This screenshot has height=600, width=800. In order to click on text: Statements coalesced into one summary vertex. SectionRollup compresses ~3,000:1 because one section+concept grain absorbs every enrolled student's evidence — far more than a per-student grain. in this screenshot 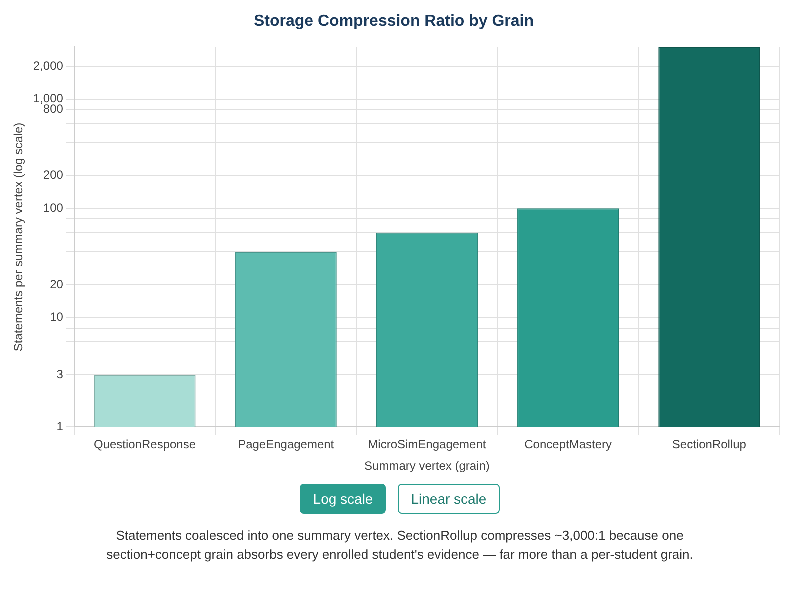, I will do `click(400, 545)`.